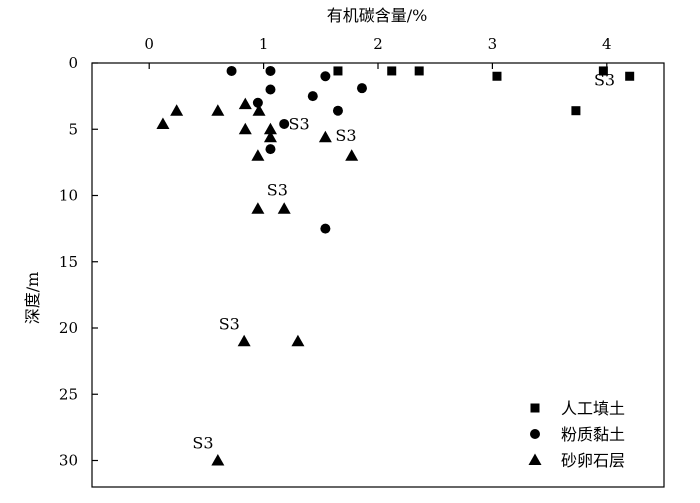  What do you see at coordinates (68, 328) in the screenshot?
I see `y-tick-label: 20` at bounding box center [68, 328].